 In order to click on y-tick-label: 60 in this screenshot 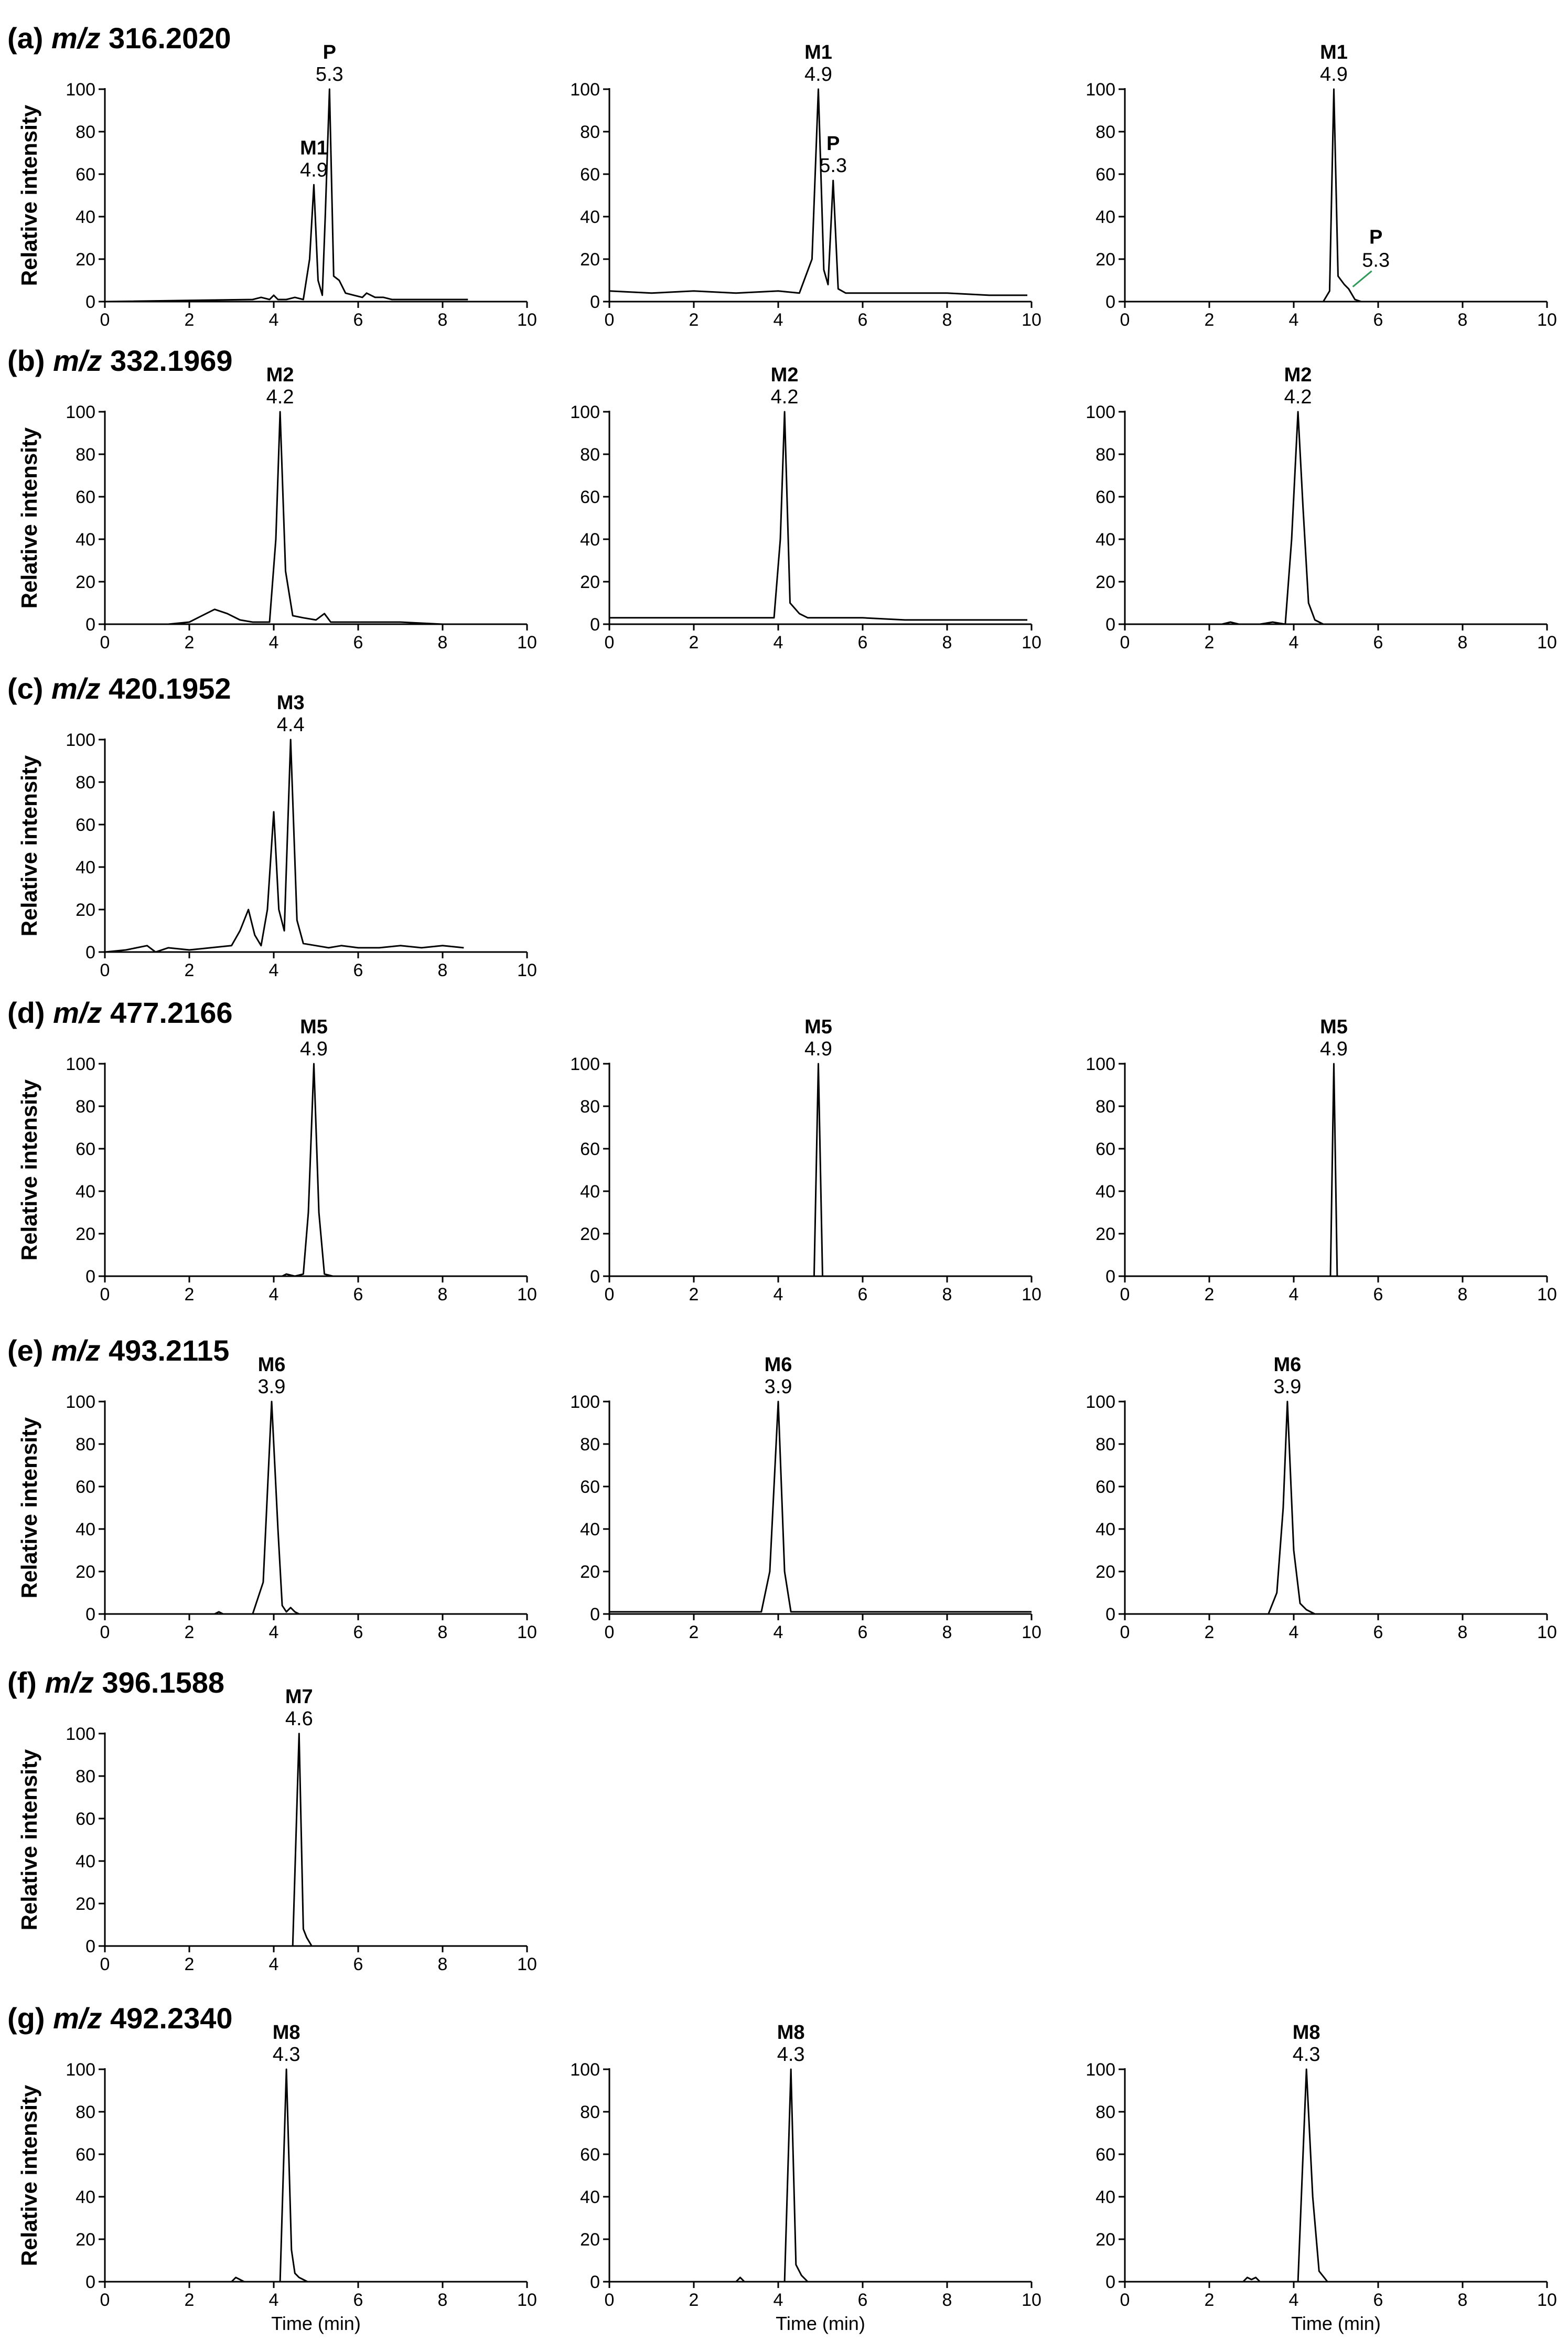, I will do `click(1105, 1149)`.